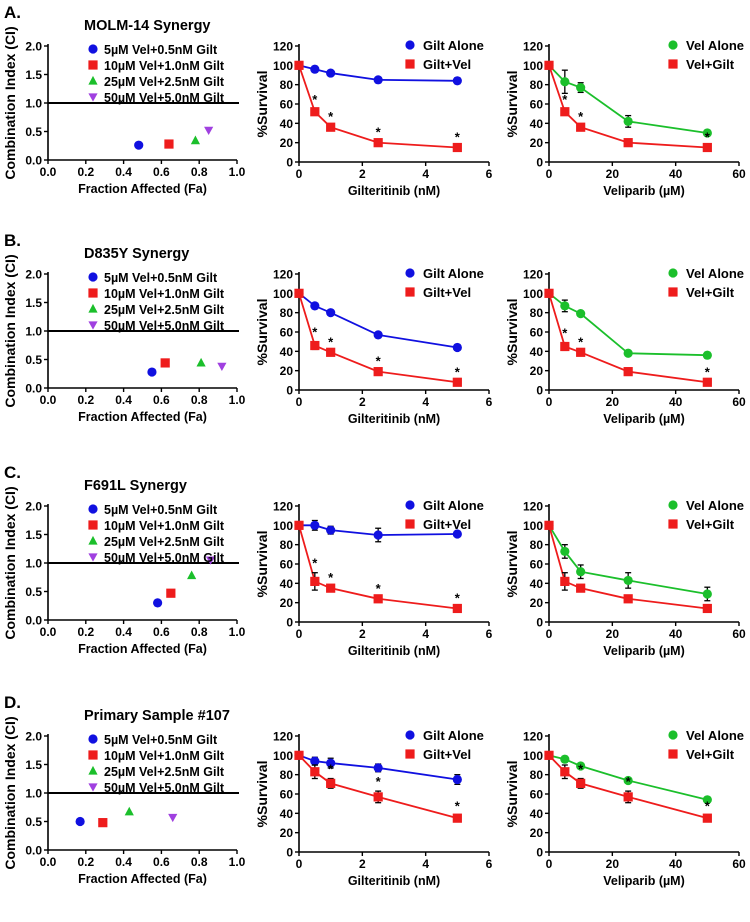 This screenshot has height=922, width=750. Describe the element at coordinates (628, 107) in the screenshot. I see `series-line` at that location.